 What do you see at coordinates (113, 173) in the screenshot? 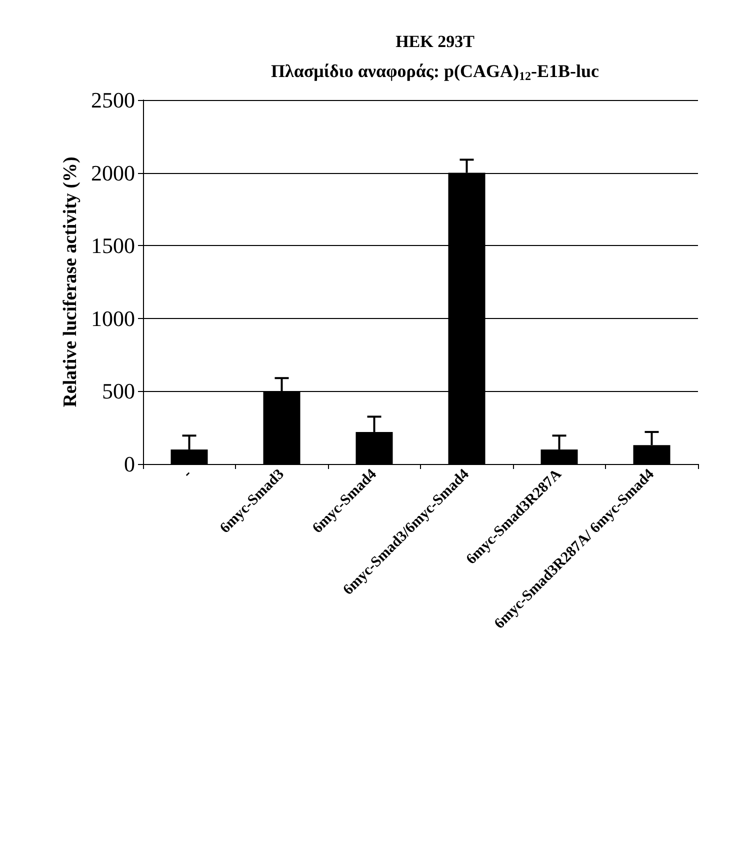
I see `y-tick-label: 2000` at bounding box center [113, 173].